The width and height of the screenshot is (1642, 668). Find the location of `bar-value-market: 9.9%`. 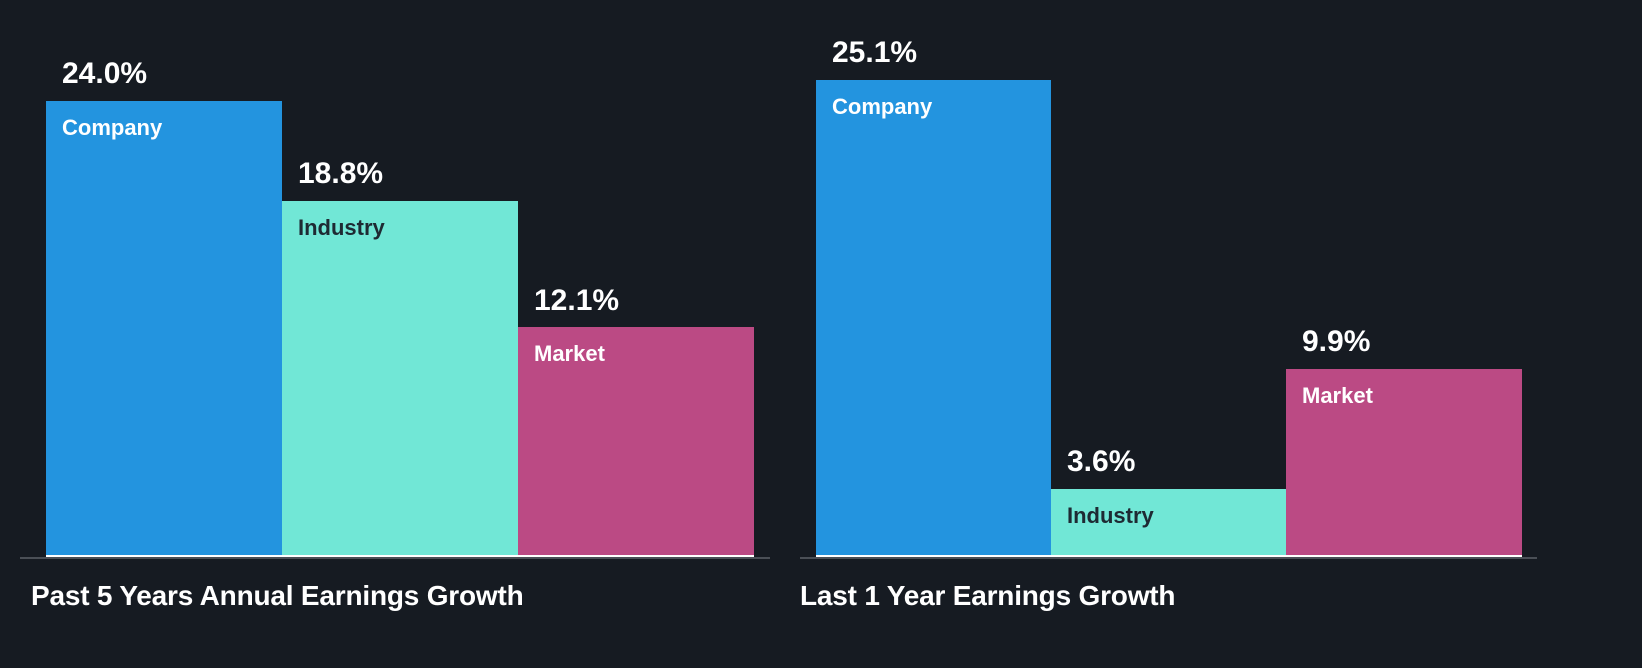

bar-value-market: 9.9% is located at coordinates (1336, 341).